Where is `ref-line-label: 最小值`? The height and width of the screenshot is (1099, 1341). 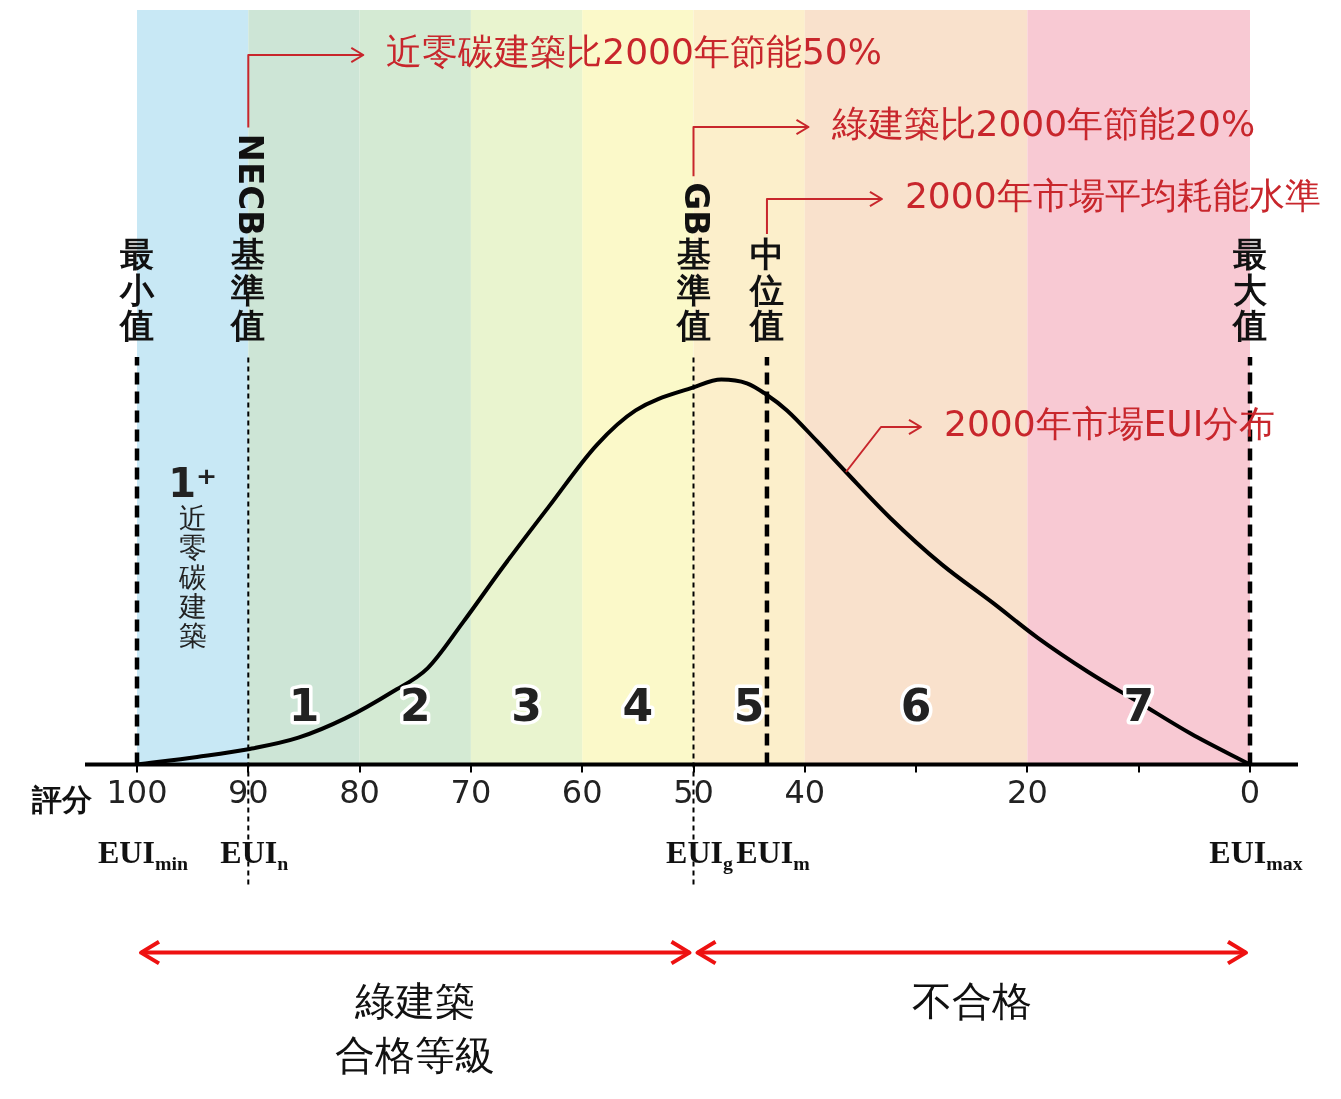
ref-line-label: 最小值 is located at coordinates (136, 289).